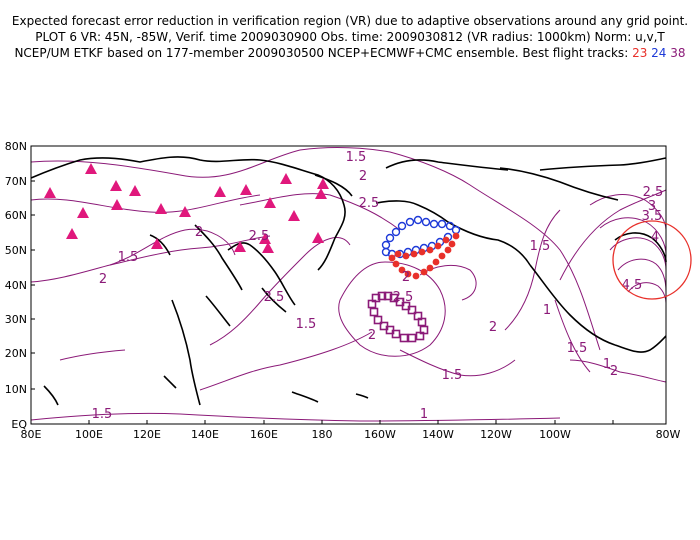 The height and width of the screenshot is (540, 700). I want to click on contour-label: 4.5, so click(632, 285).